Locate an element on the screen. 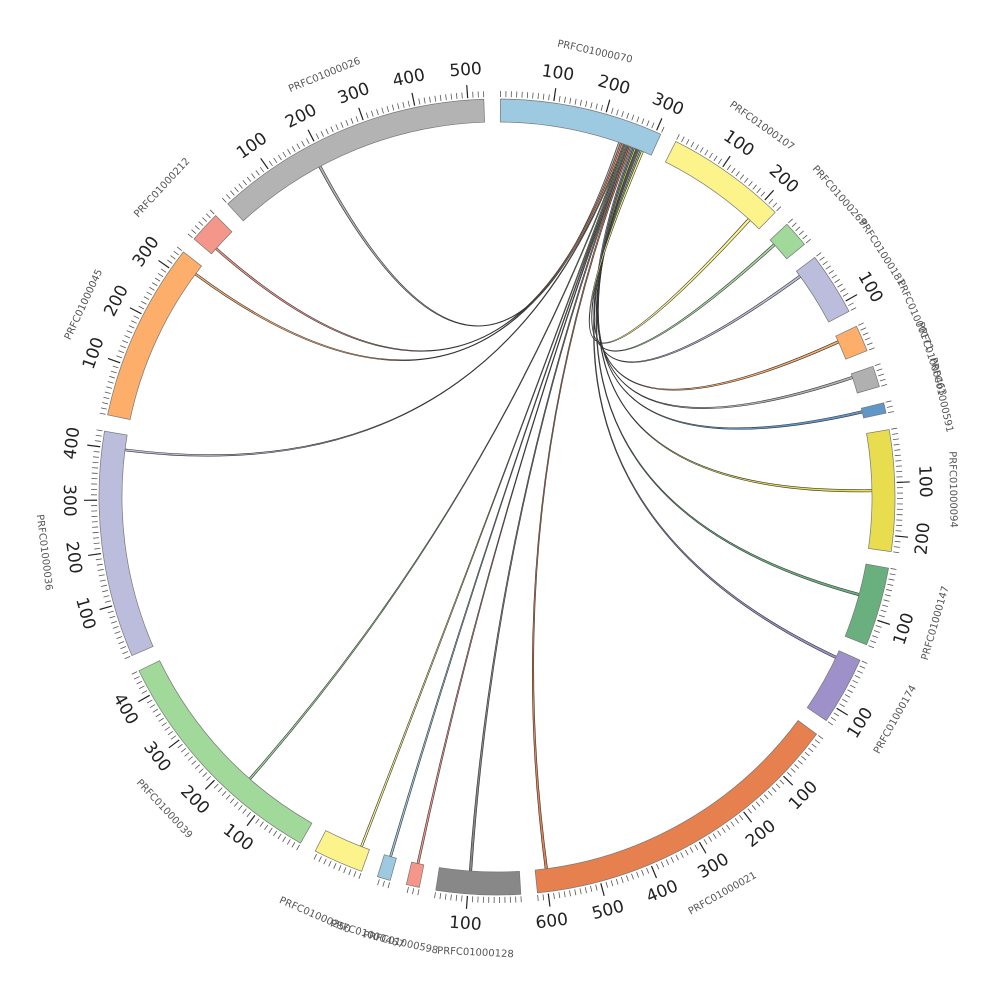 The width and height of the screenshot is (1000, 1000). segment-label: PRFC01000250 is located at coordinates (314, 915).